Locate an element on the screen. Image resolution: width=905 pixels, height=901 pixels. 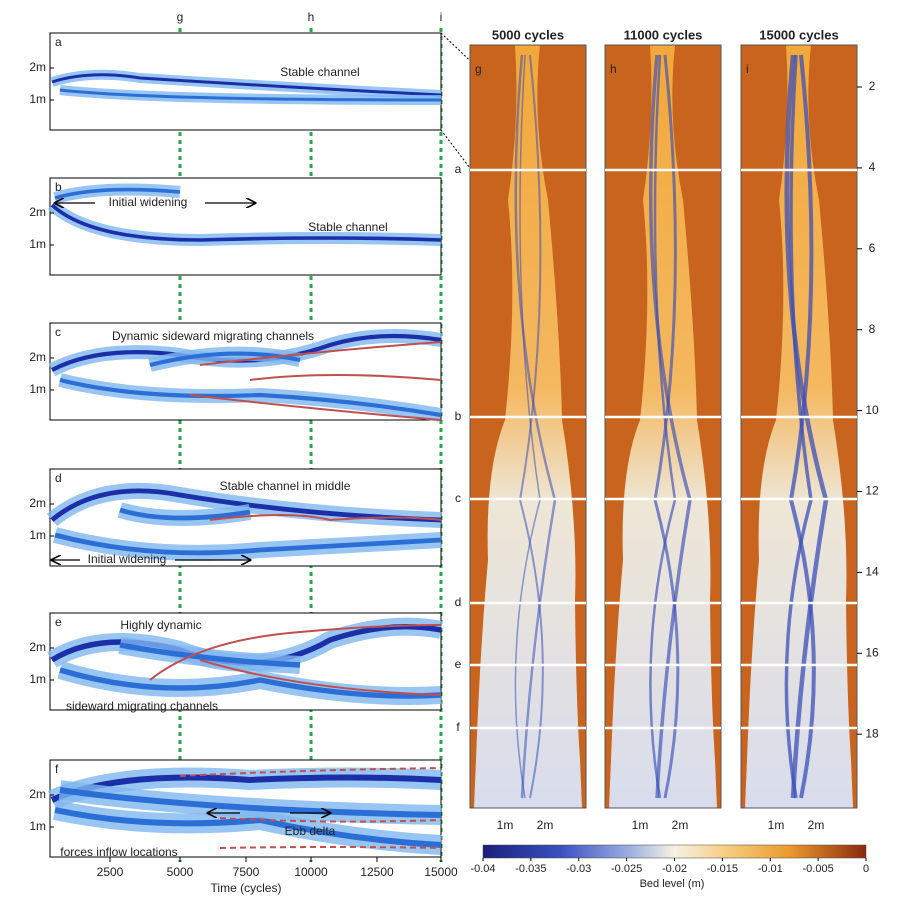
section-label: f is located at coordinates (458, 727).